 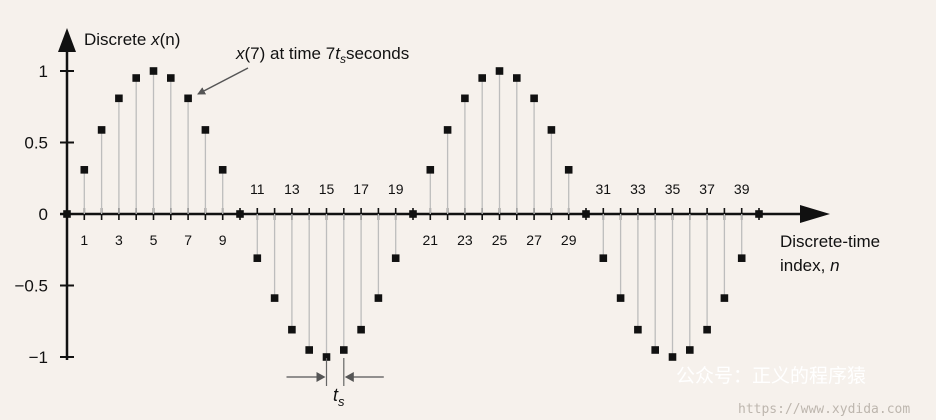 I want to click on x-tick-label: 19, so click(x=396, y=189).